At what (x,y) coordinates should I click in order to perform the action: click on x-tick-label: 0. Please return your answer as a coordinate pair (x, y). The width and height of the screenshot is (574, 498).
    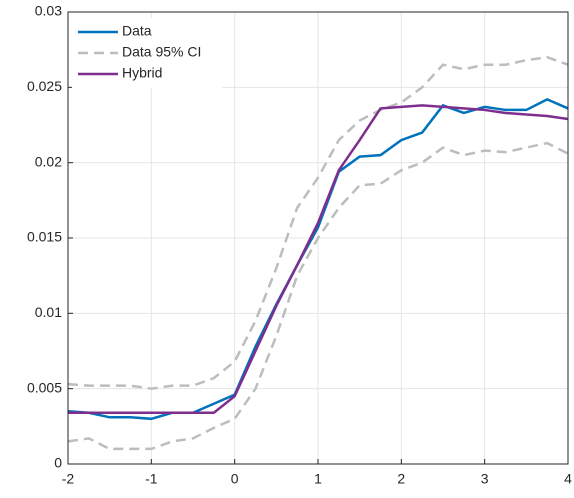
    Looking at the image, I should click on (235, 479).